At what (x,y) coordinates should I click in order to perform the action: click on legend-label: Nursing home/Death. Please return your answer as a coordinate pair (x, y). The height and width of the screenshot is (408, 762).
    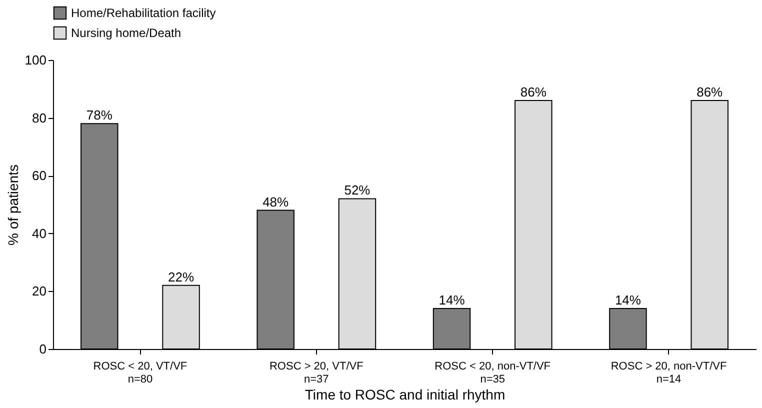
    Looking at the image, I should click on (126, 33).